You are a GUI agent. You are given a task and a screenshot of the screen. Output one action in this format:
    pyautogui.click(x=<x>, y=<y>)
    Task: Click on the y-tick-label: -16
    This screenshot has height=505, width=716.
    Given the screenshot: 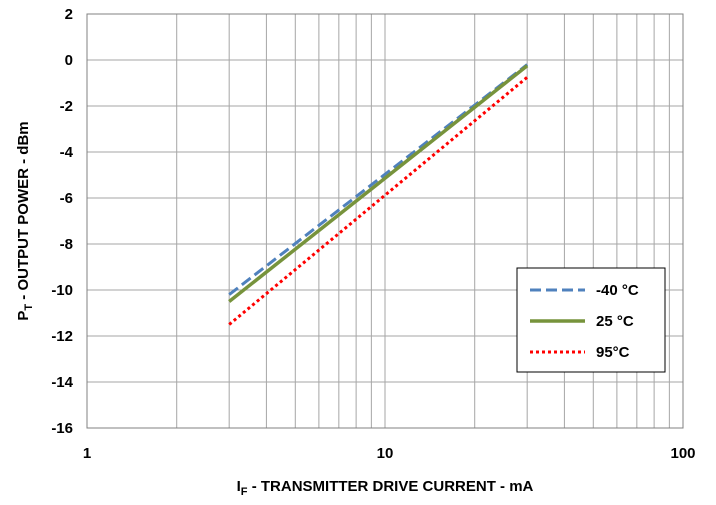 What is the action you would take?
    pyautogui.click(x=62, y=428)
    